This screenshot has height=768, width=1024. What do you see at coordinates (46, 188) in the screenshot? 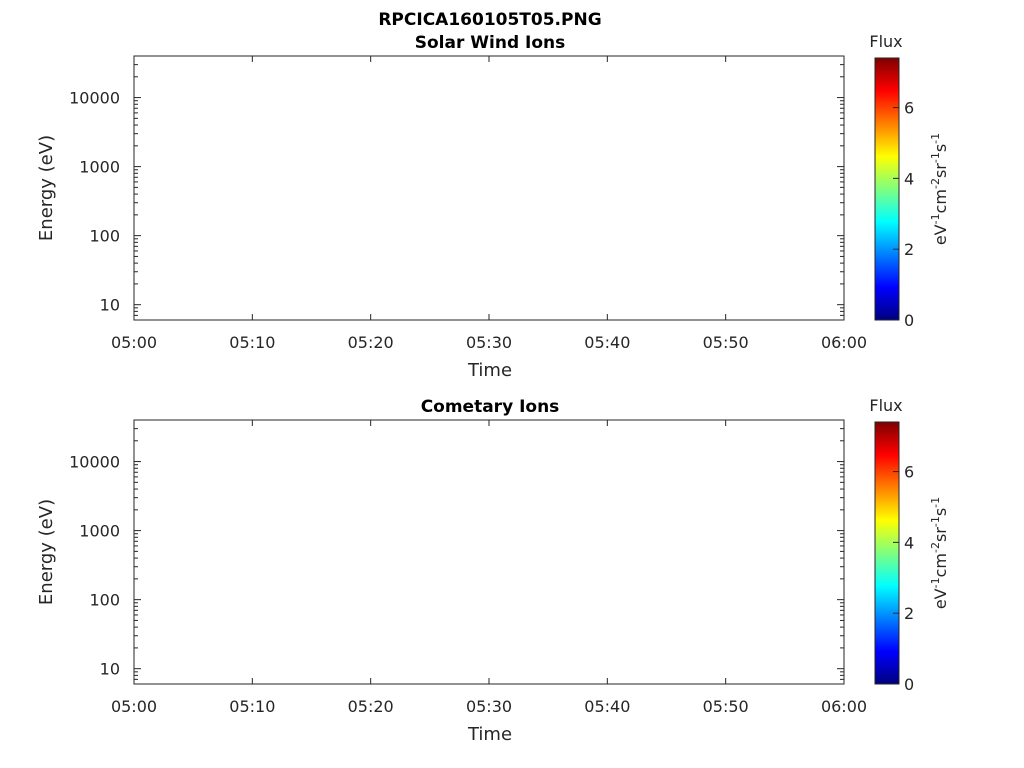
I see `y-axis-label-solar-wind: Energy (eV)` at bounding box center [46, 188].